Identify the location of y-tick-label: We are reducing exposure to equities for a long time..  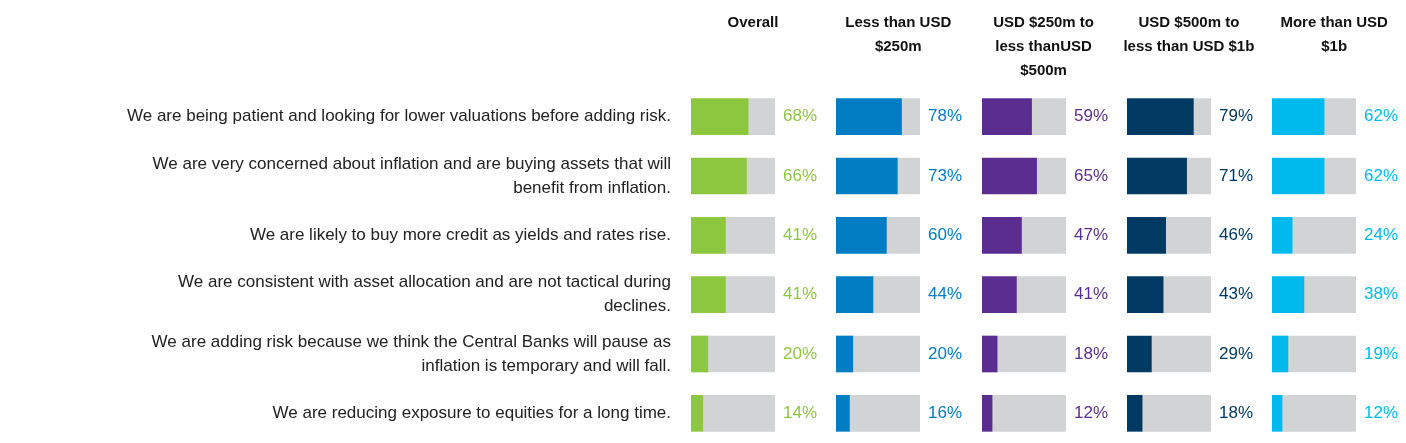
(471, 413).